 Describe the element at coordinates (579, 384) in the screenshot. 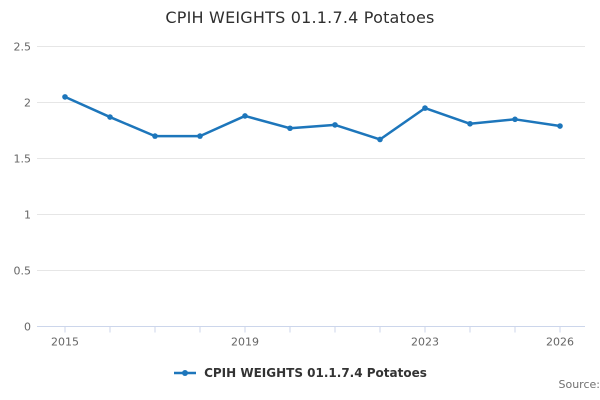

I see `source-label: Source:` at that location.